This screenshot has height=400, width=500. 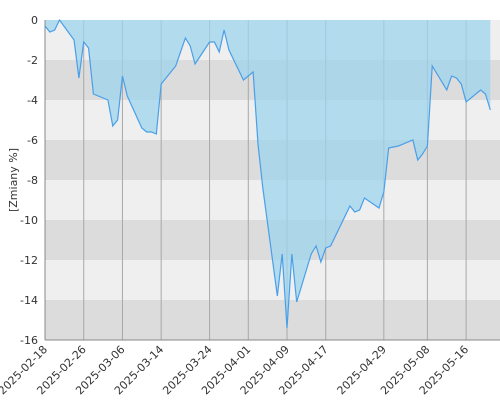 What do you see at coordinates (29, 340) in the screenshot?
I see `y-tick-label: -16` at bounding box center [29, 340].